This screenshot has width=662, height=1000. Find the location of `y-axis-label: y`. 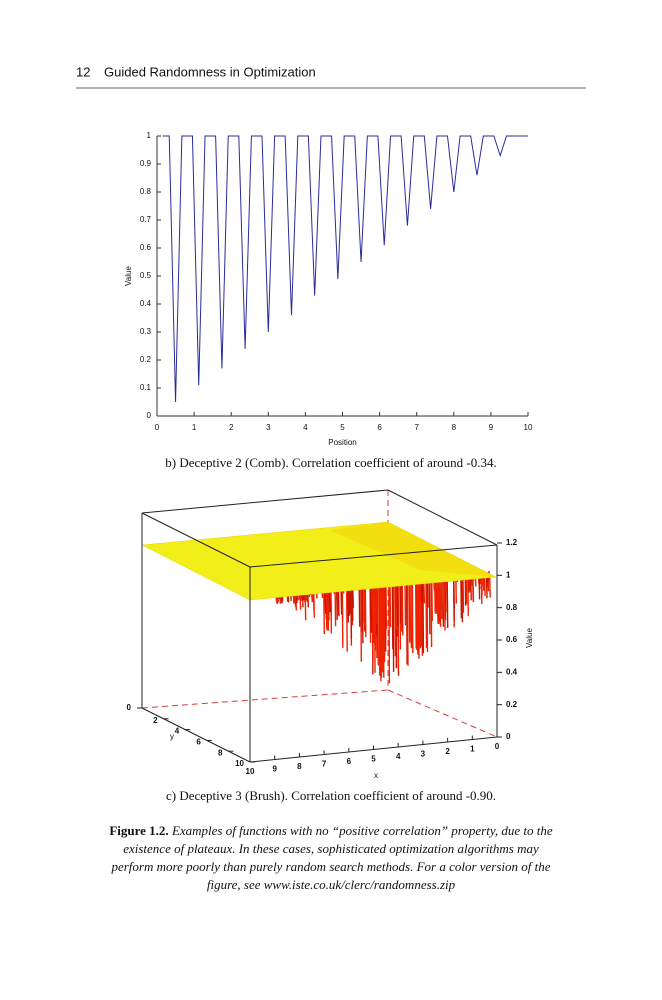

y-axis-label: y is located at coordinates (172, 736).